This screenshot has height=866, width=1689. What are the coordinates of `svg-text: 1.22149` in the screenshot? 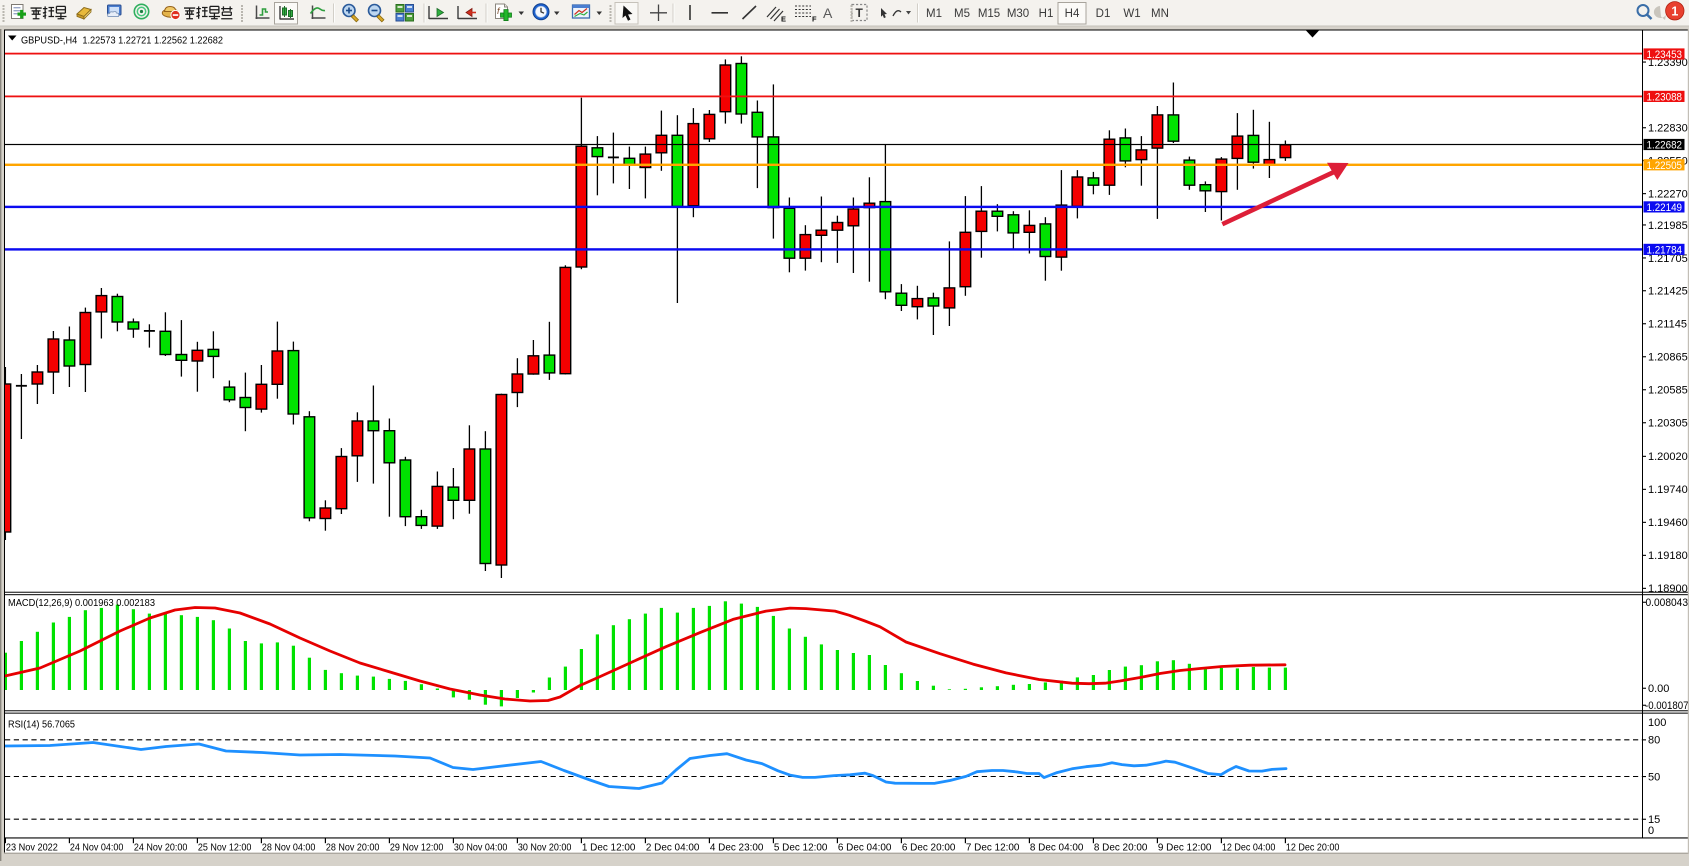 It's located at (1665, 208).